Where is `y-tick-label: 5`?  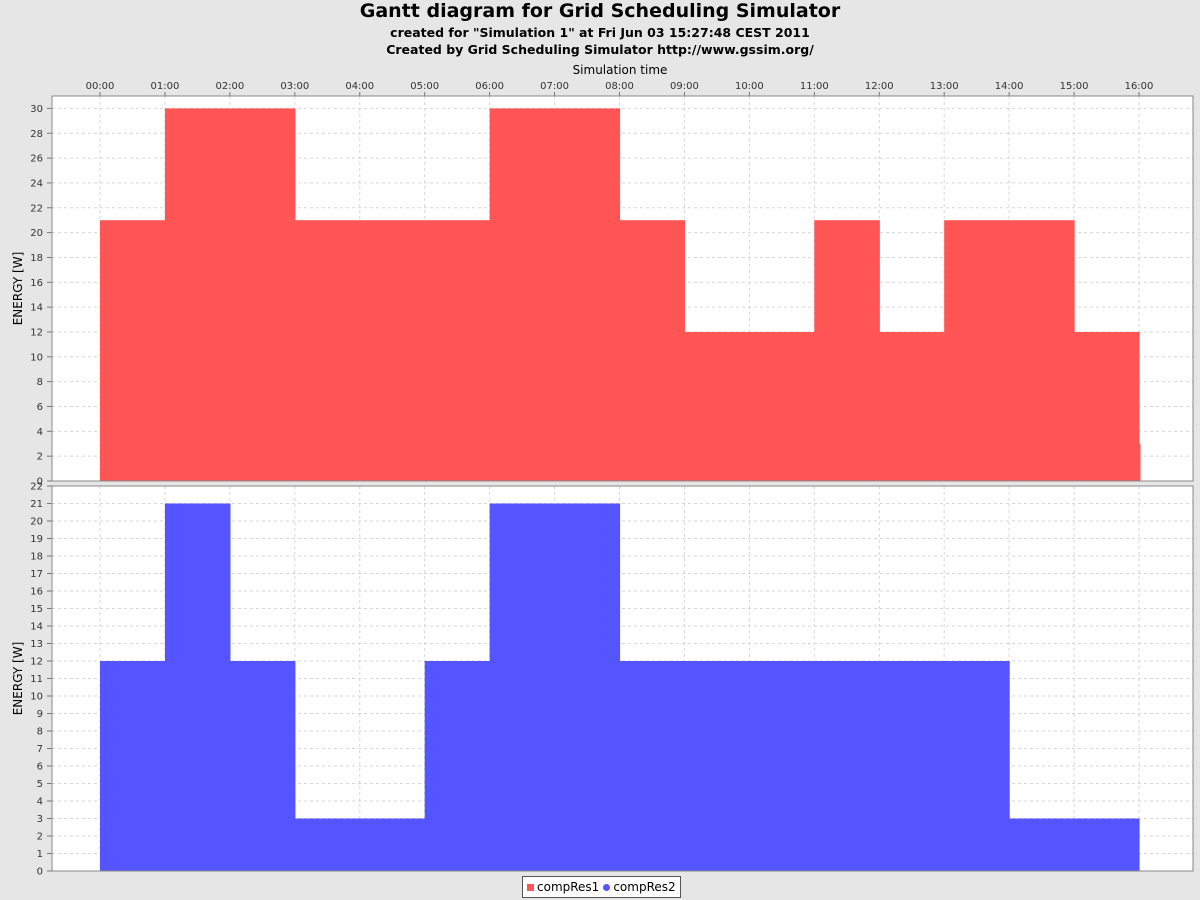 y-tick-label: 5 is located at coordinates (40, 784).